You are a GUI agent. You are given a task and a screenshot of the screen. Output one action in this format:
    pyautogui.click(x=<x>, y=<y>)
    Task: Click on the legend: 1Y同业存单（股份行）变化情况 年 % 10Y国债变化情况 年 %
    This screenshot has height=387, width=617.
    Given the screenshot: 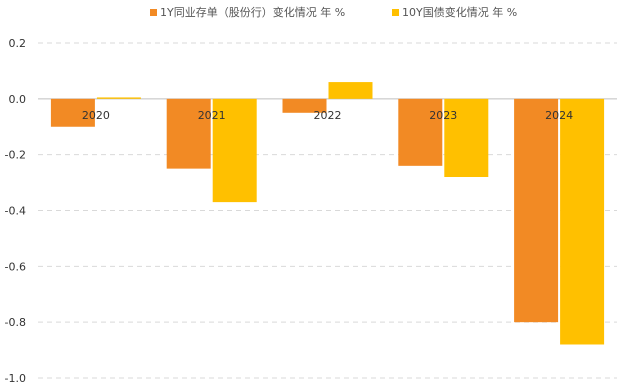 What is the action you would take?
    pyautogui.click(x=333, y=12)
    